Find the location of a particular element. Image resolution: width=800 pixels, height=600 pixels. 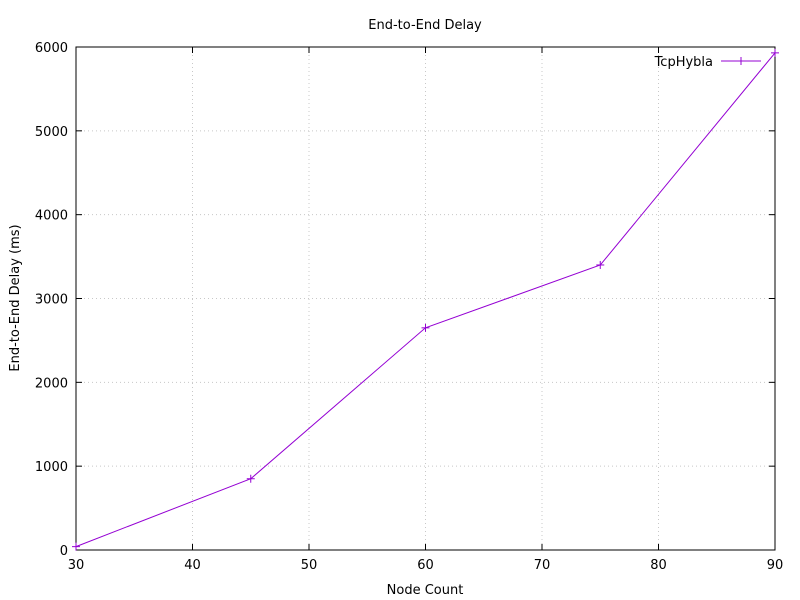

x-tick-label: 90 is located at coordinates (775, 565).